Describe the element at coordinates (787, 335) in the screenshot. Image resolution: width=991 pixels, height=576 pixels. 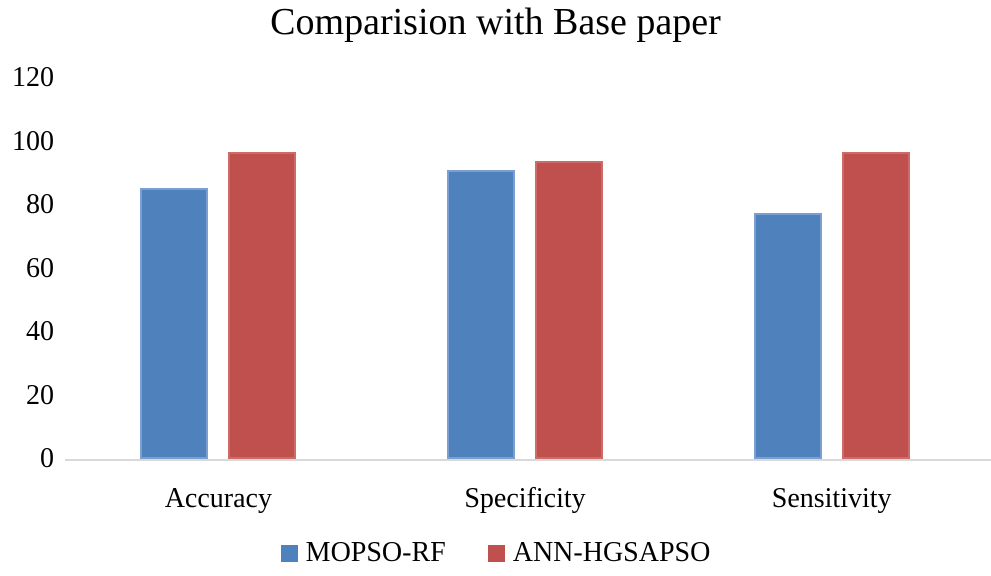
I see `bar-mopso-rf-sensitivity` at that location.